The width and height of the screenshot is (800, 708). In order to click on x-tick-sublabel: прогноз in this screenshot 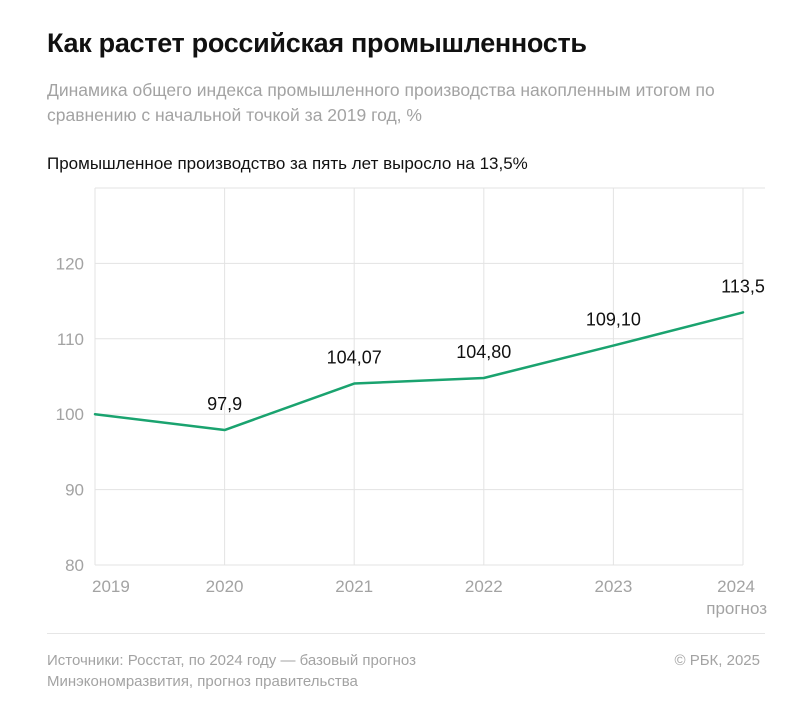, I will do `click(736, 608)`.